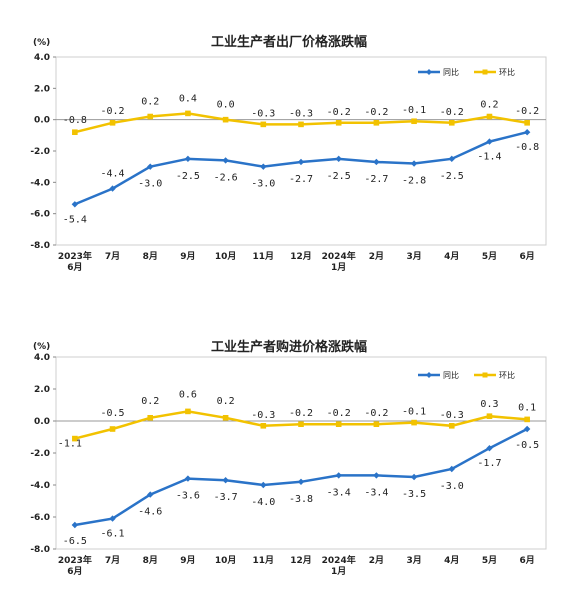 The image size is (578, 607). Describe the element at coordinates (452, 415) in the screenshot. I see `data-label: -0.3` at that location.